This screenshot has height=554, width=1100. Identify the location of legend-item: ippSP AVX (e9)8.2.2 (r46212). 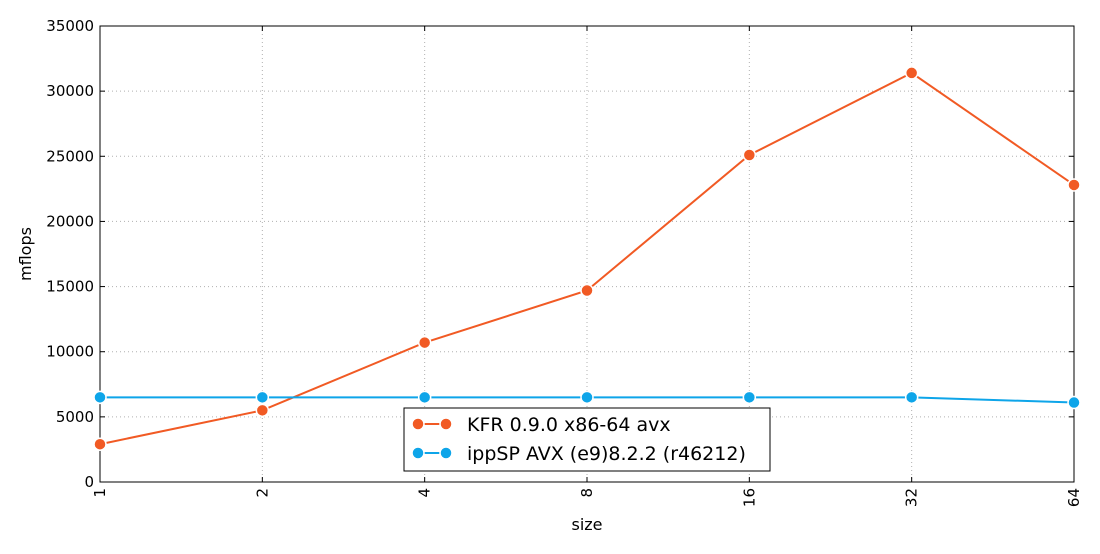
(578, 454).